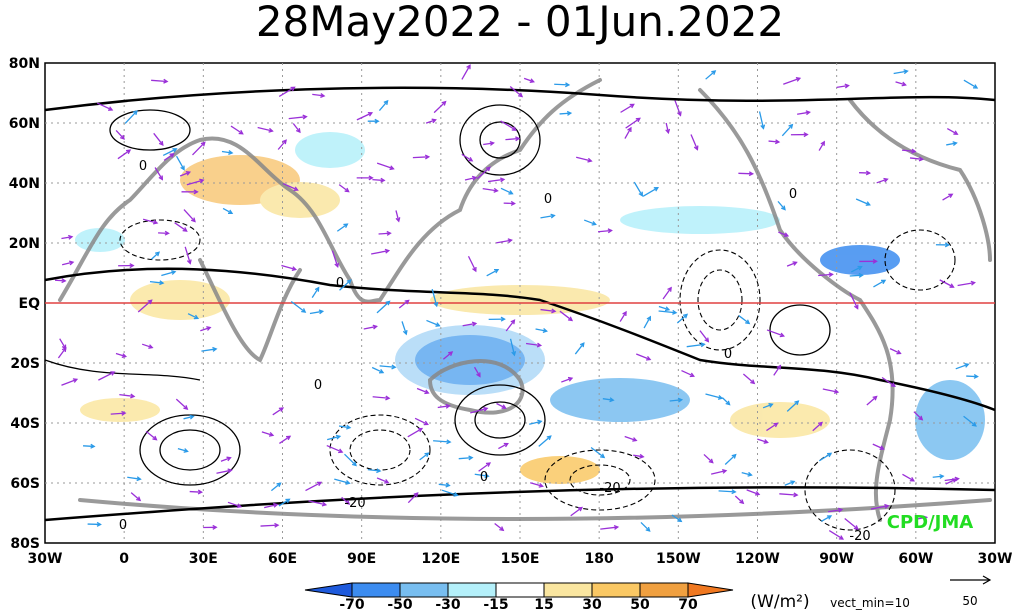 The height and width of the screenshot is (616, 1014). What do you see at coordinates (25, 364) in the screenshot?
I see `lat-label: 20S` at bounding box center [25, 364].